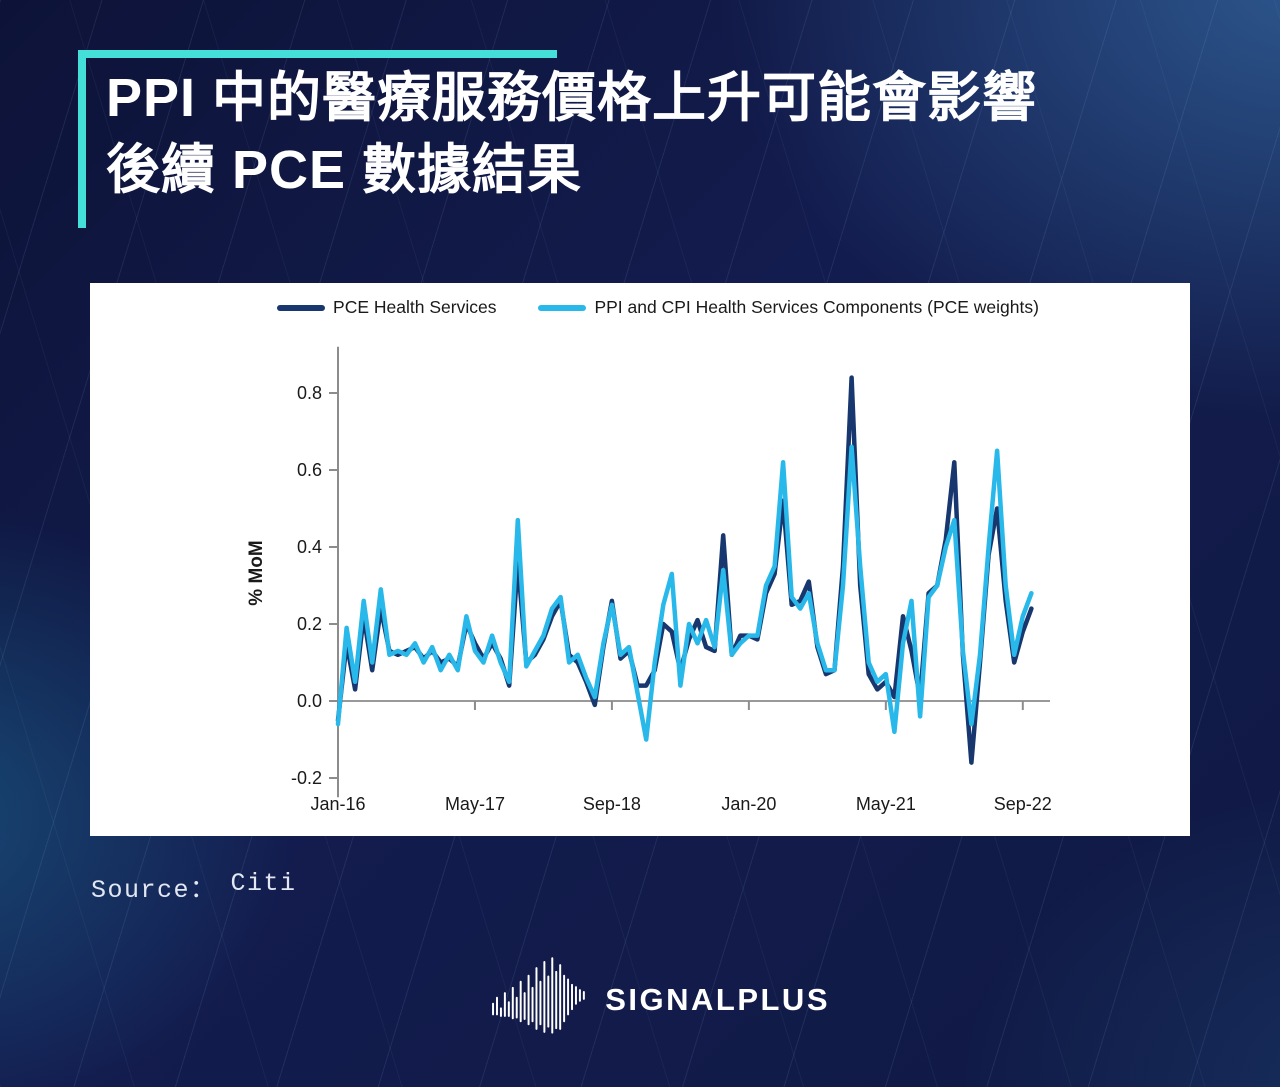 The height and width of the screenshot is (1087, 1280). Describe the element at coordinates (317, 54) in the screenshot. I see `title-accent-bar-top` at that location.